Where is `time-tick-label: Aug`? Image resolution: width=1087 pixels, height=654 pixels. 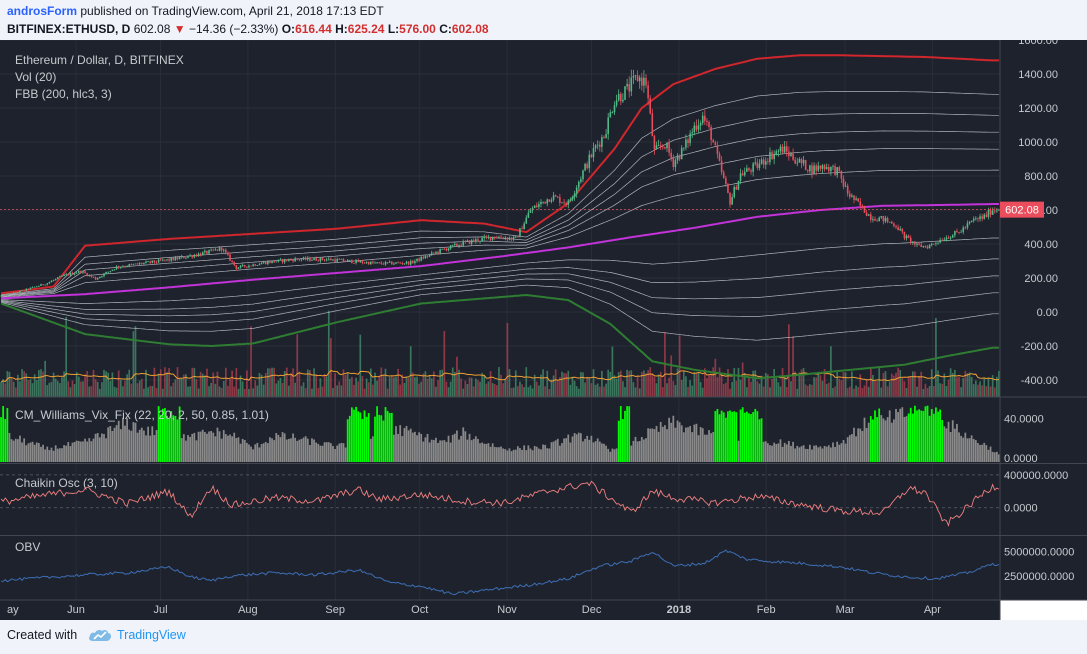
time-tick-label: Aug is located at coordinates (248, 610).